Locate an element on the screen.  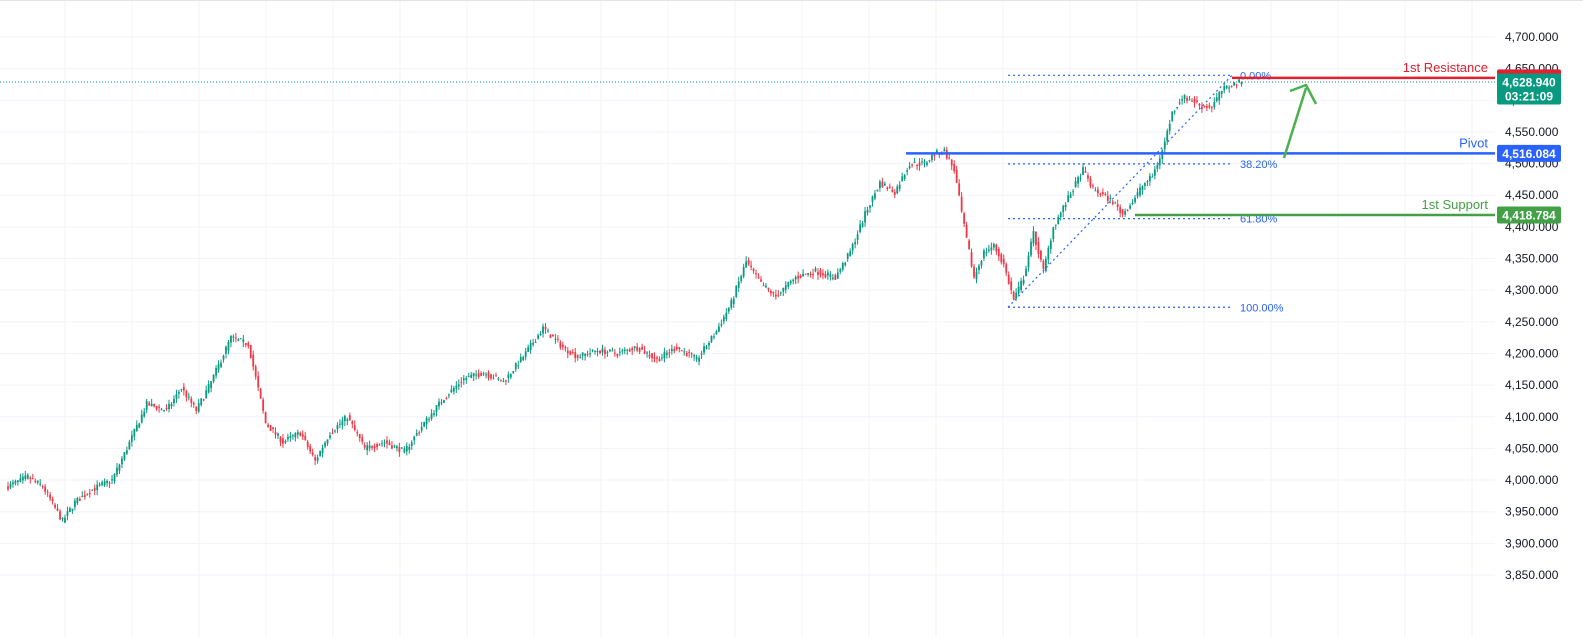
fib-level-label: 61.80% is located at coordinates (1259, 220).